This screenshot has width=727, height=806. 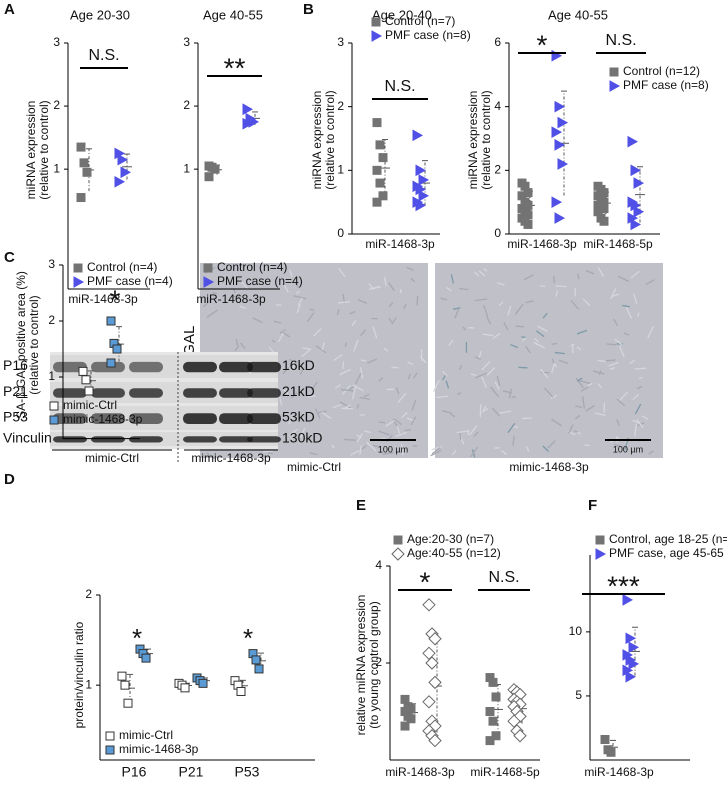 What do you see at coordinates (15, 391) in the screenshot?
I see `protein-label: P21` at bounding box center [15, 391].